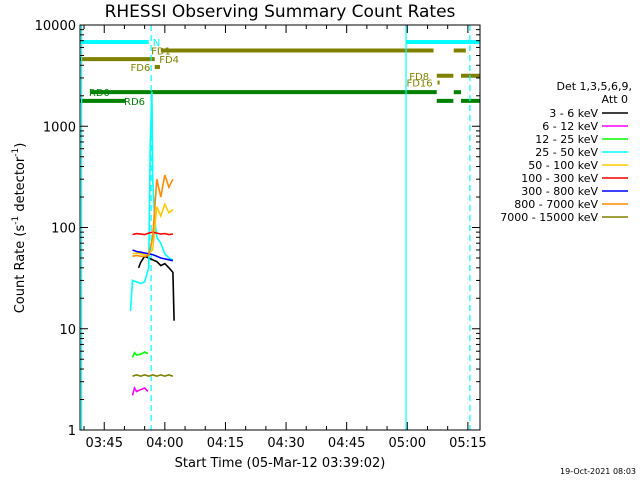 The image size is (640, 480). Describe the element at coordinates (615, 99) in the screenshot. I see `legend-header-2: Att 0` at that location.